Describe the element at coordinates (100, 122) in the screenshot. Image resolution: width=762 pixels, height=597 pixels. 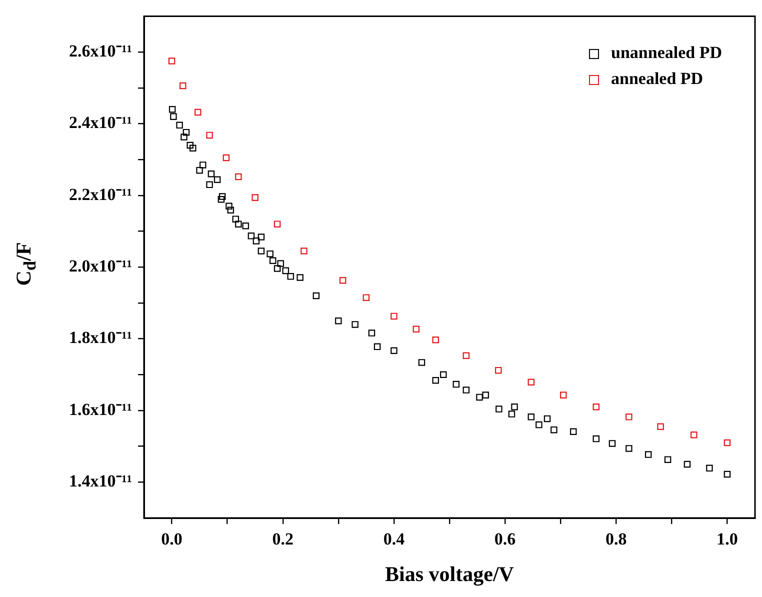
I see `y-tick-label: 2.4x10⁻¹¹` at that location.